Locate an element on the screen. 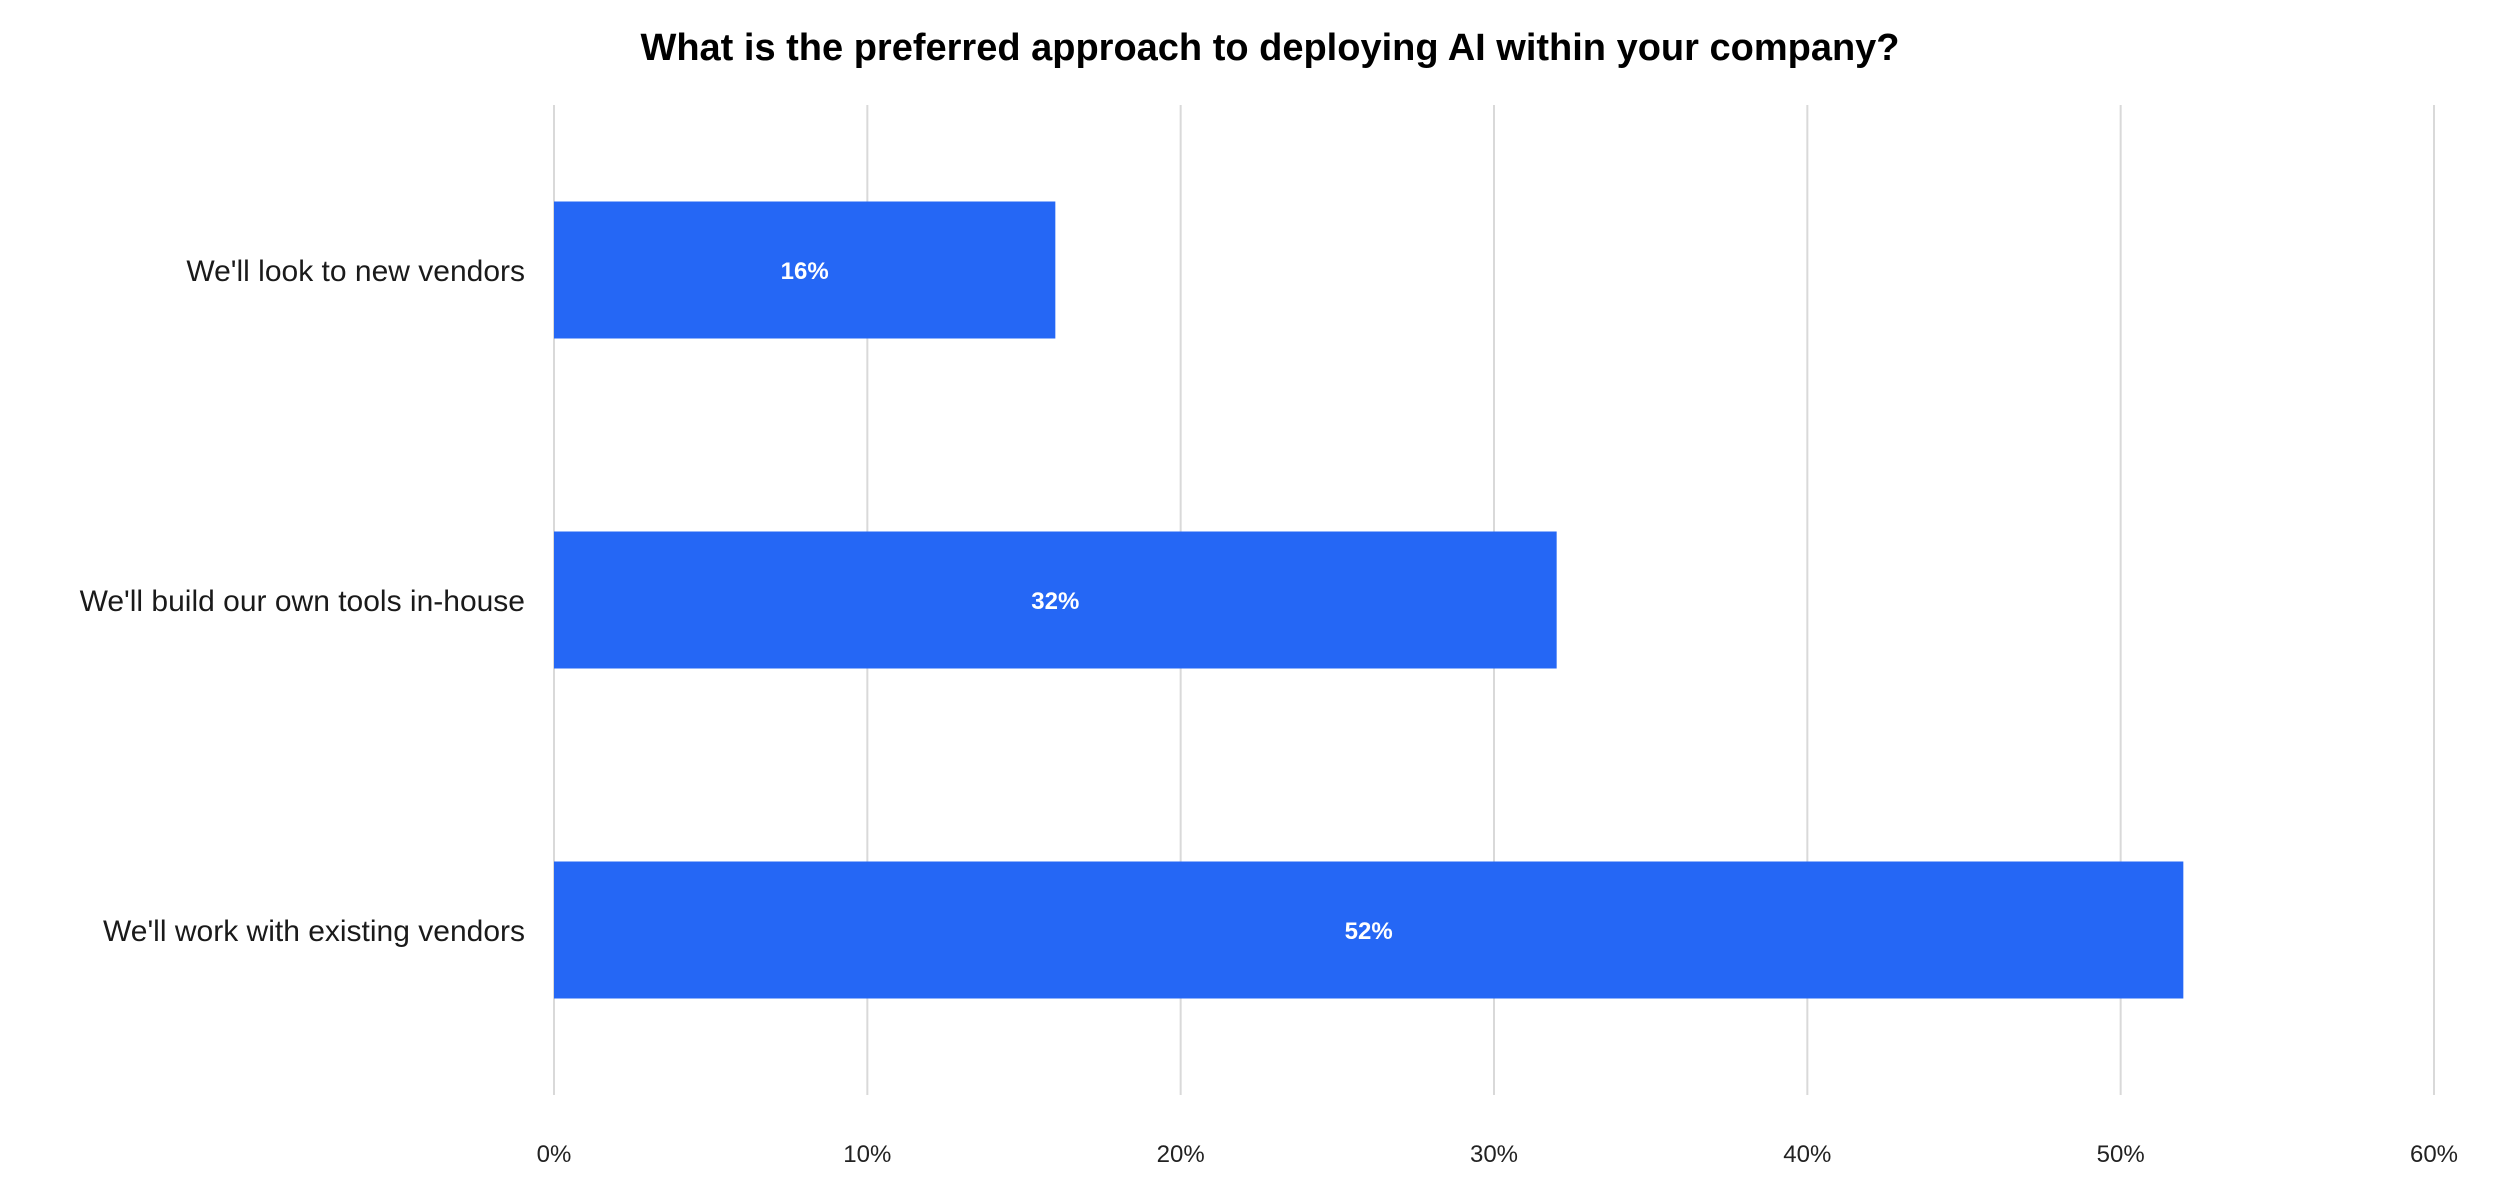 The image size is (2512, 1196). category-label: We'll build our own tools in-house is located at coordinates (302, 601).